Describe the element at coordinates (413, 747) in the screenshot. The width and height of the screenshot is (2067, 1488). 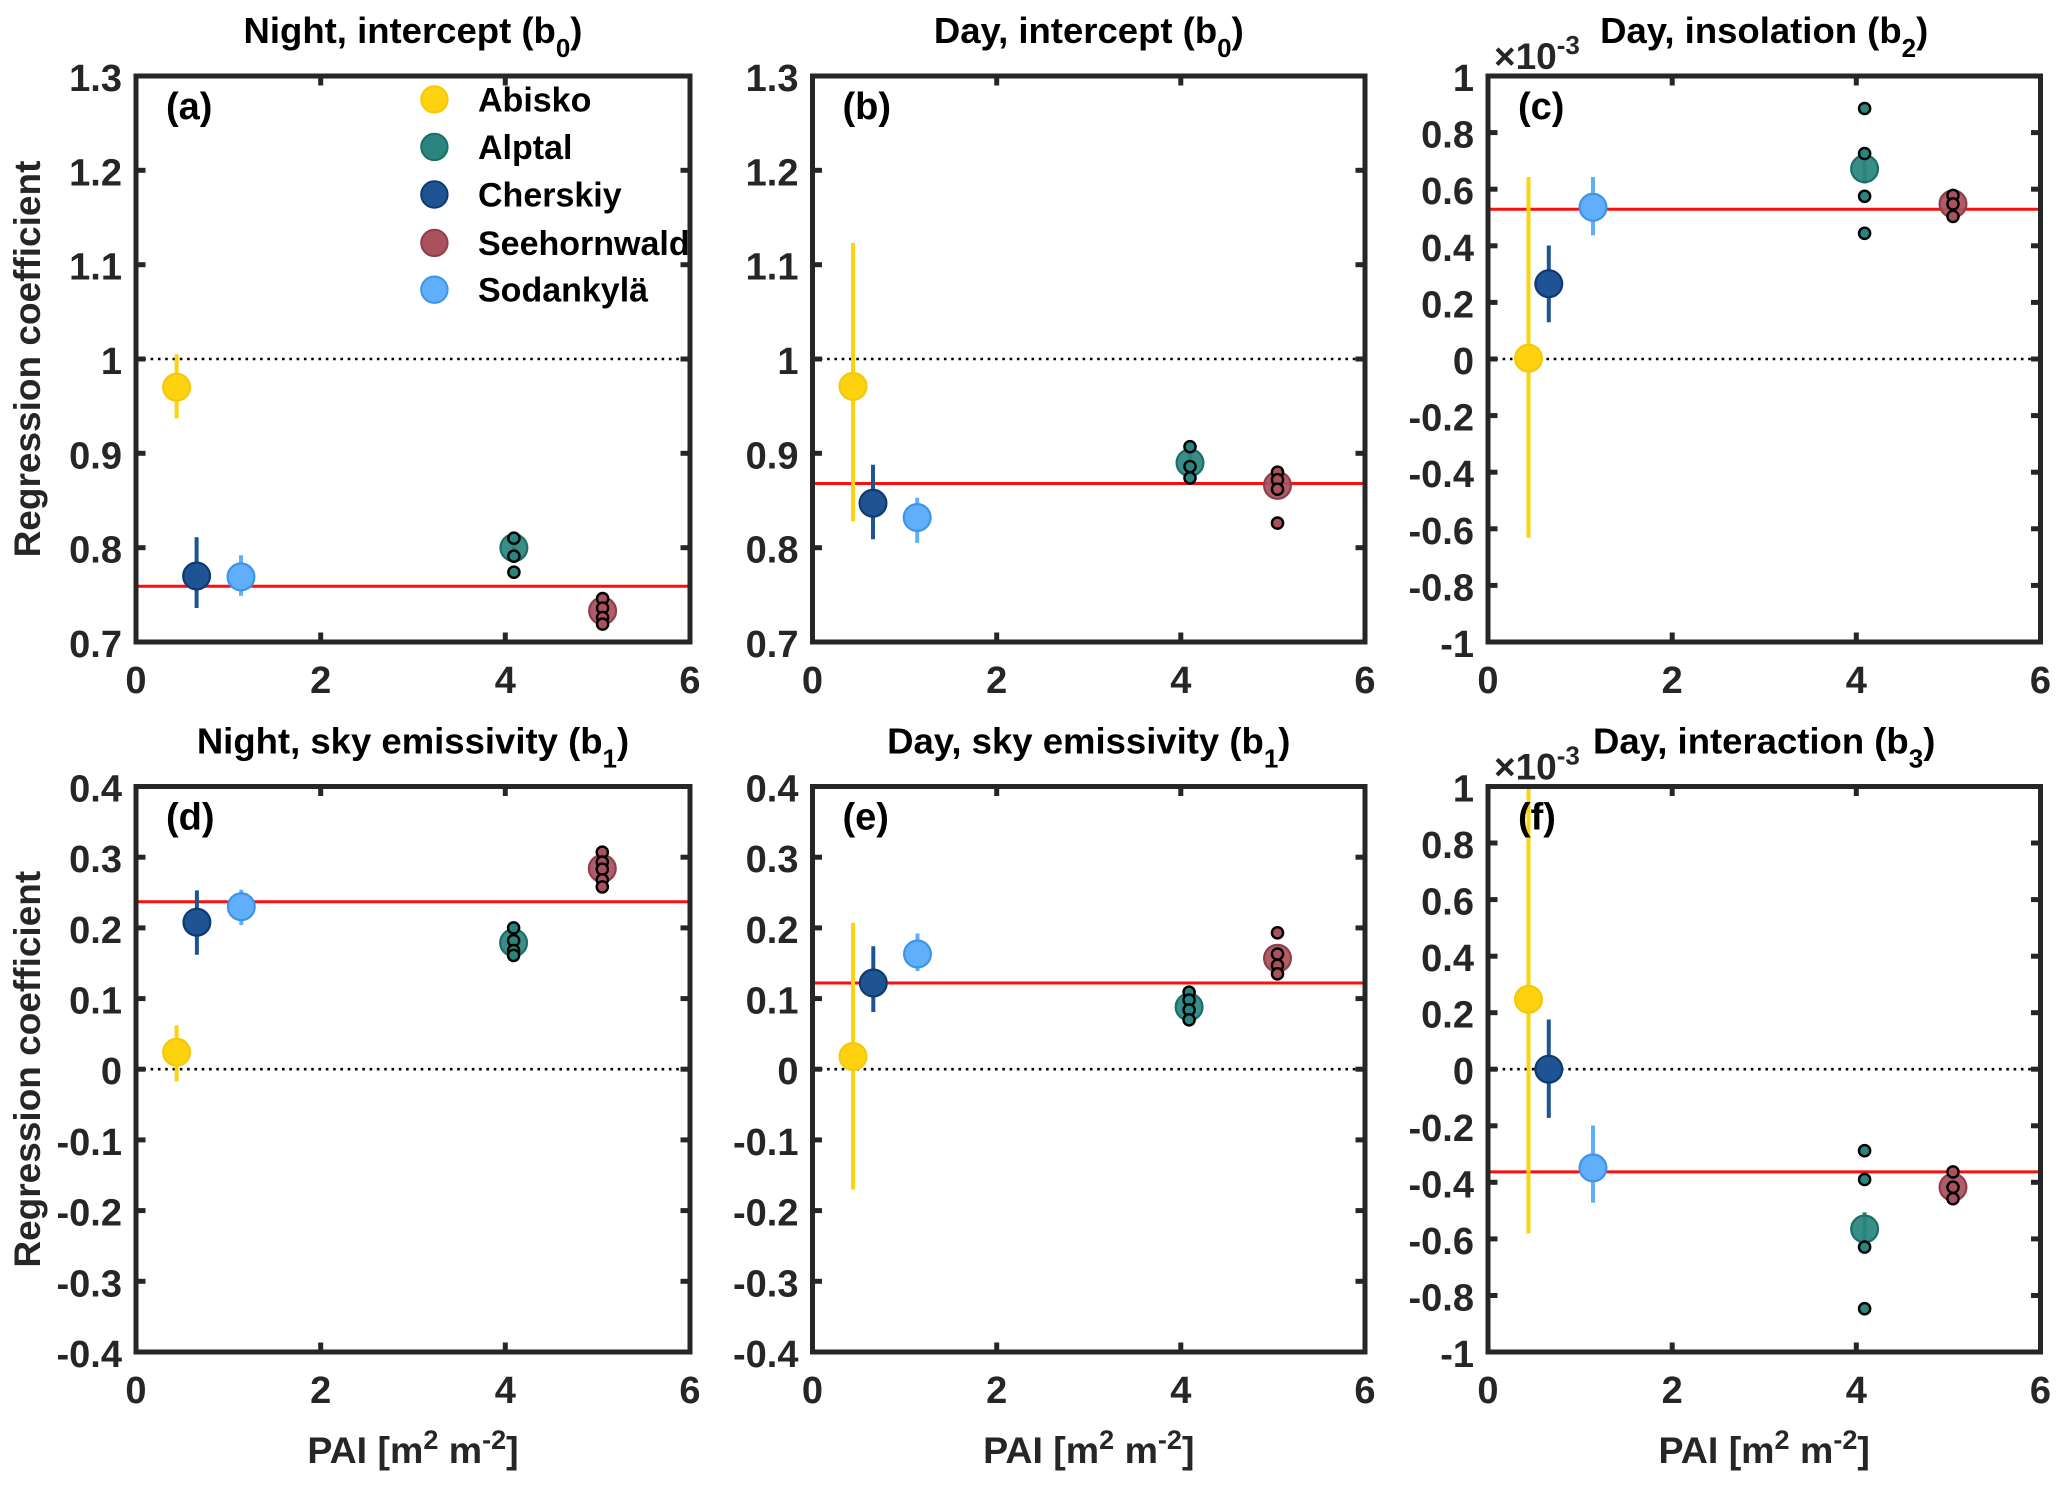
I see `svg-text: Night, sky emissivity (b1)` at that location.